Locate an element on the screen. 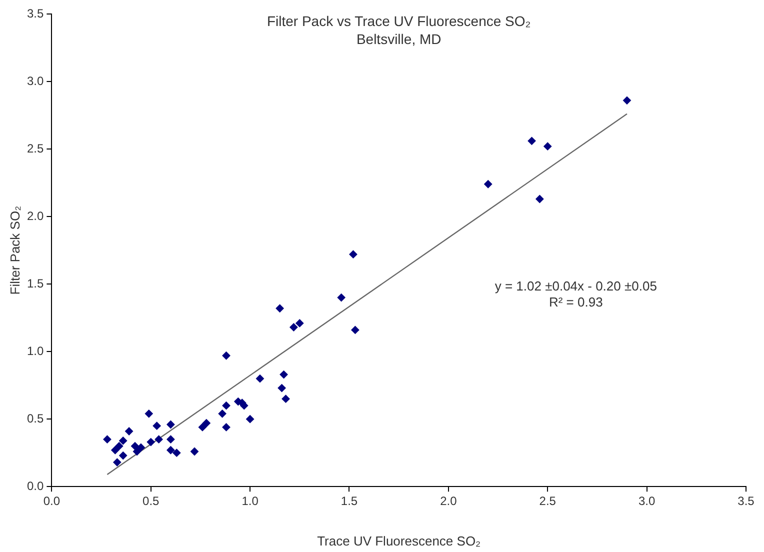  y-tick-label: 2.0 is located at coordinates (35, 215).